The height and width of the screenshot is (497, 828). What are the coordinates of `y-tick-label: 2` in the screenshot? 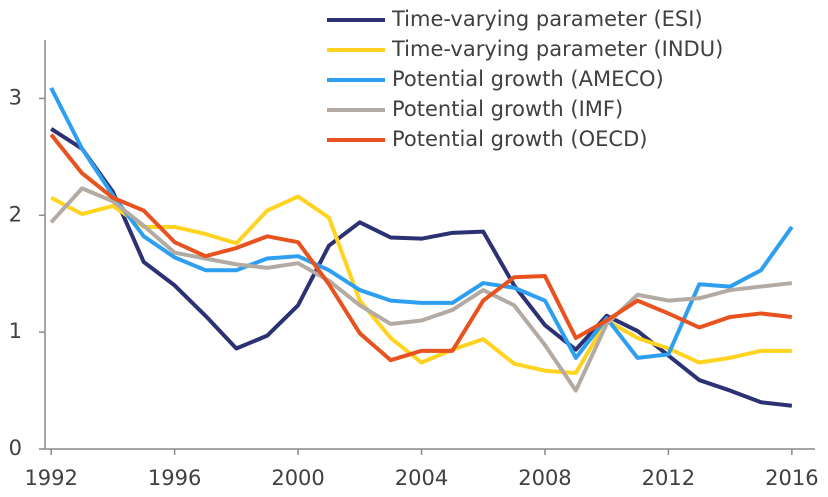 It's located at (15, 214).